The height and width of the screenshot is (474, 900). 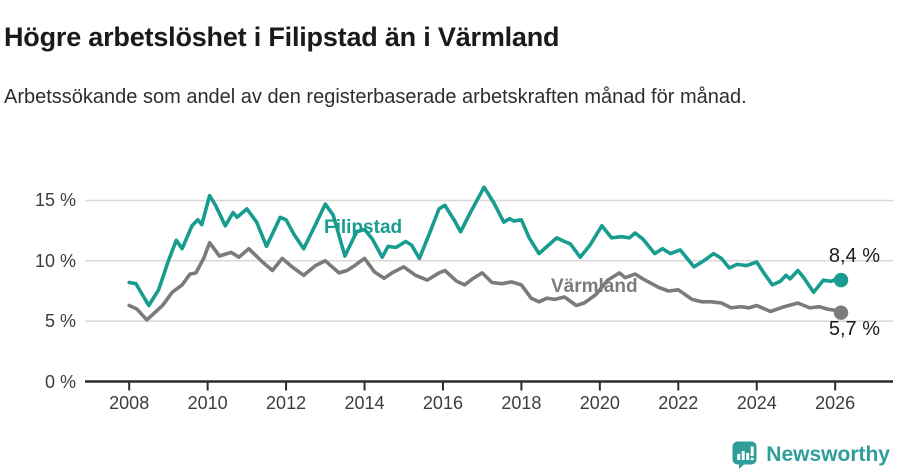 I want to click on x-axis-tick-label: 2024, so click(x=756, y=403).